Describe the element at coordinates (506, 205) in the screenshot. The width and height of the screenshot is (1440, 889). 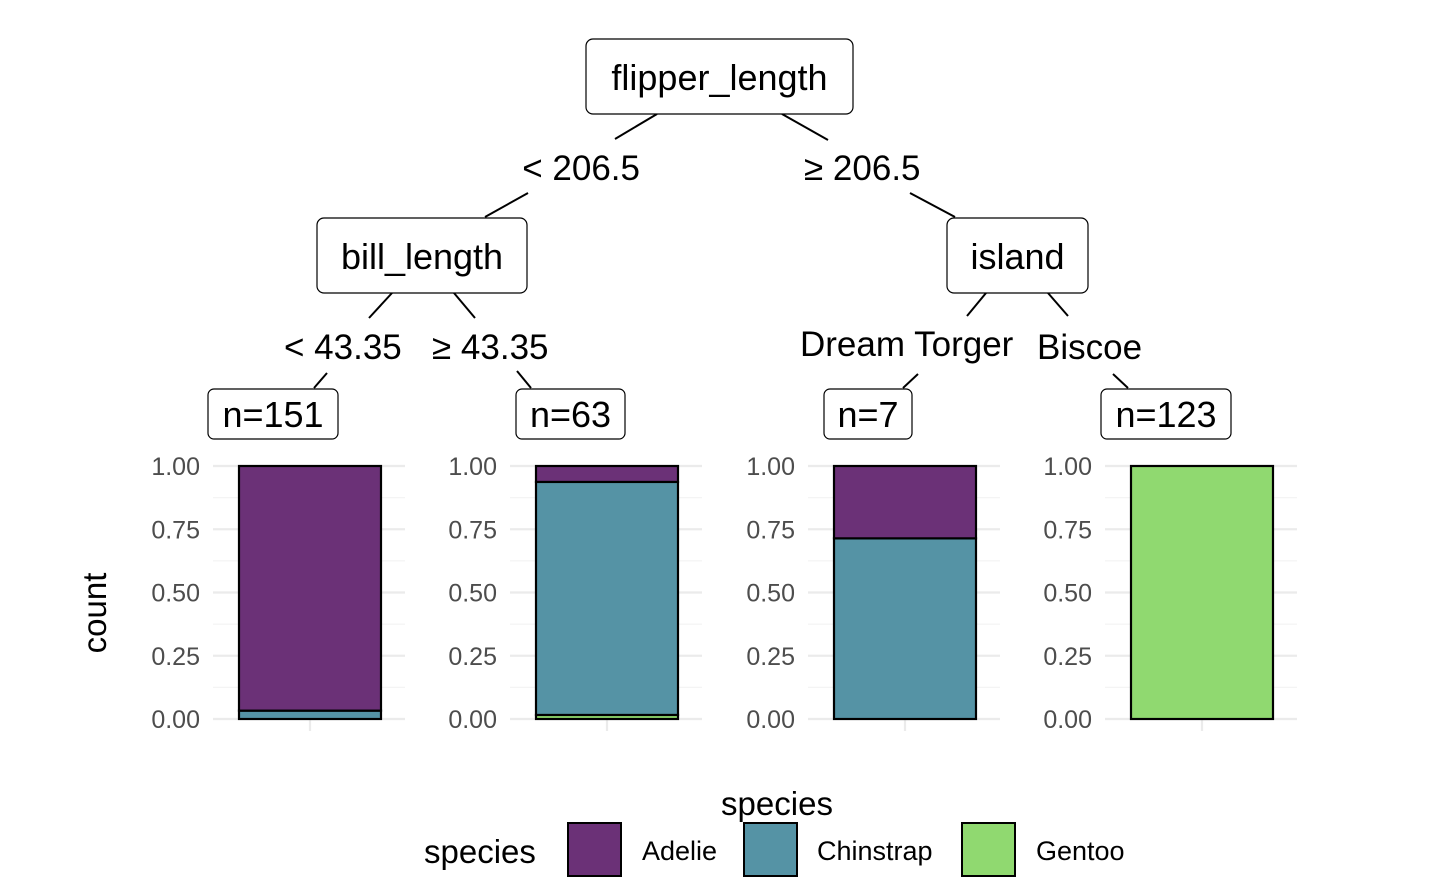
I see `edge-root-left-lower` at that location.